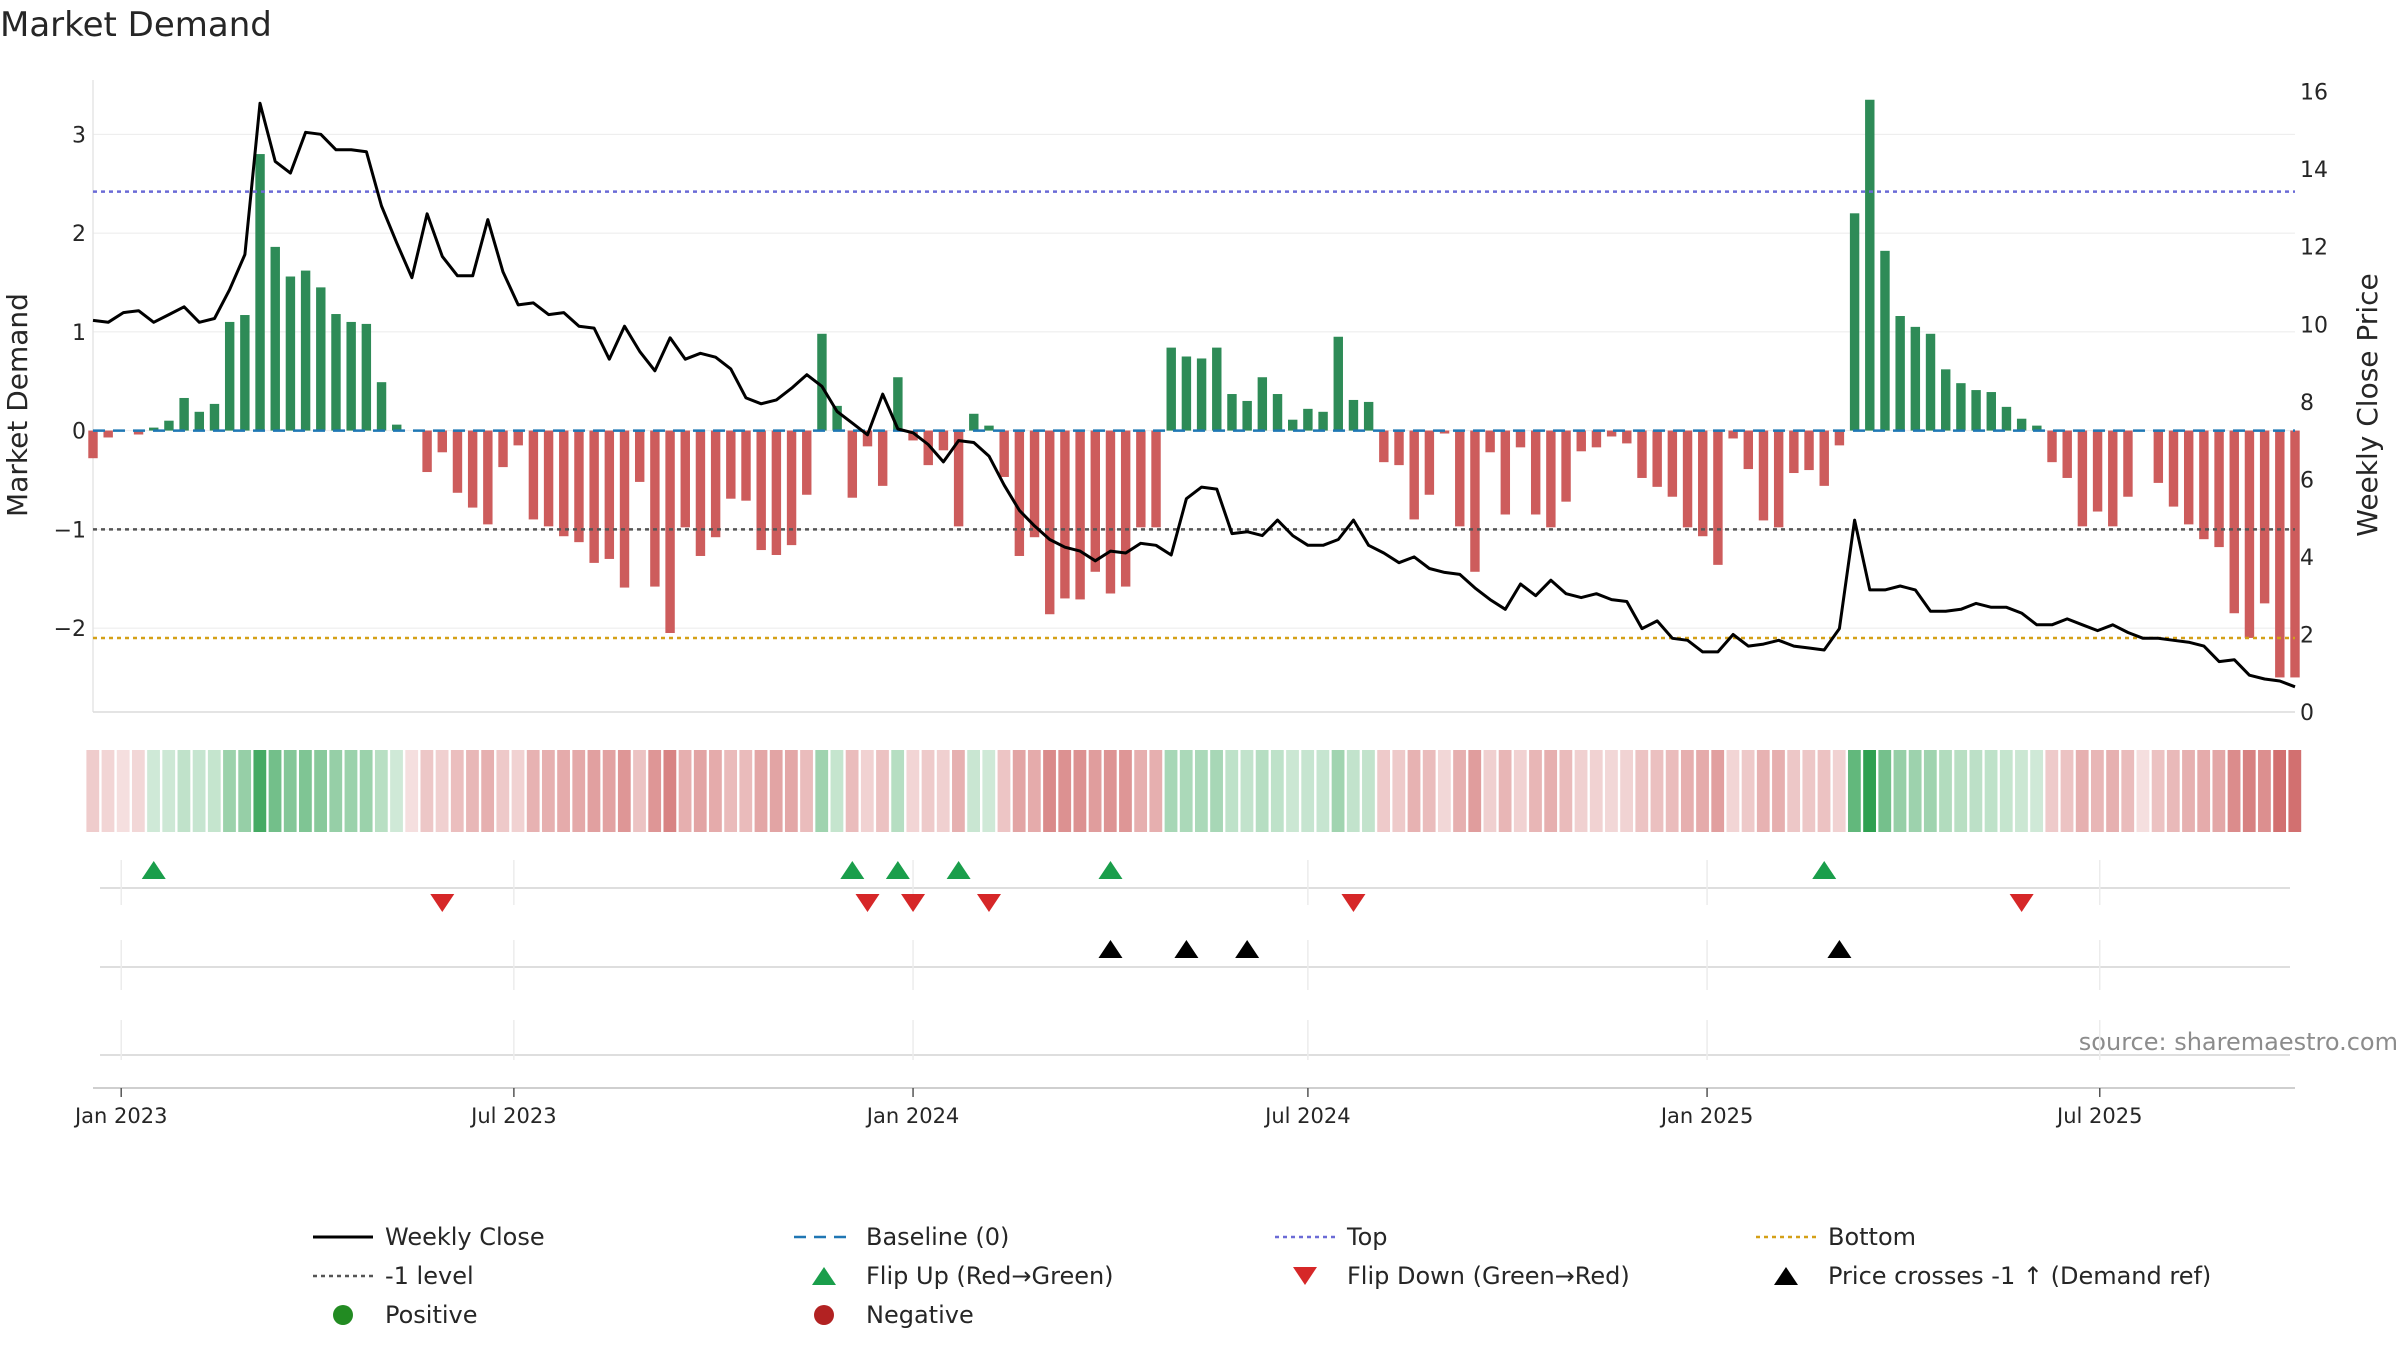 Image resolution: width=2400 pixels, height=1350 pixels. I want to click on y2-tick-label: 4, so click(2307, 558).